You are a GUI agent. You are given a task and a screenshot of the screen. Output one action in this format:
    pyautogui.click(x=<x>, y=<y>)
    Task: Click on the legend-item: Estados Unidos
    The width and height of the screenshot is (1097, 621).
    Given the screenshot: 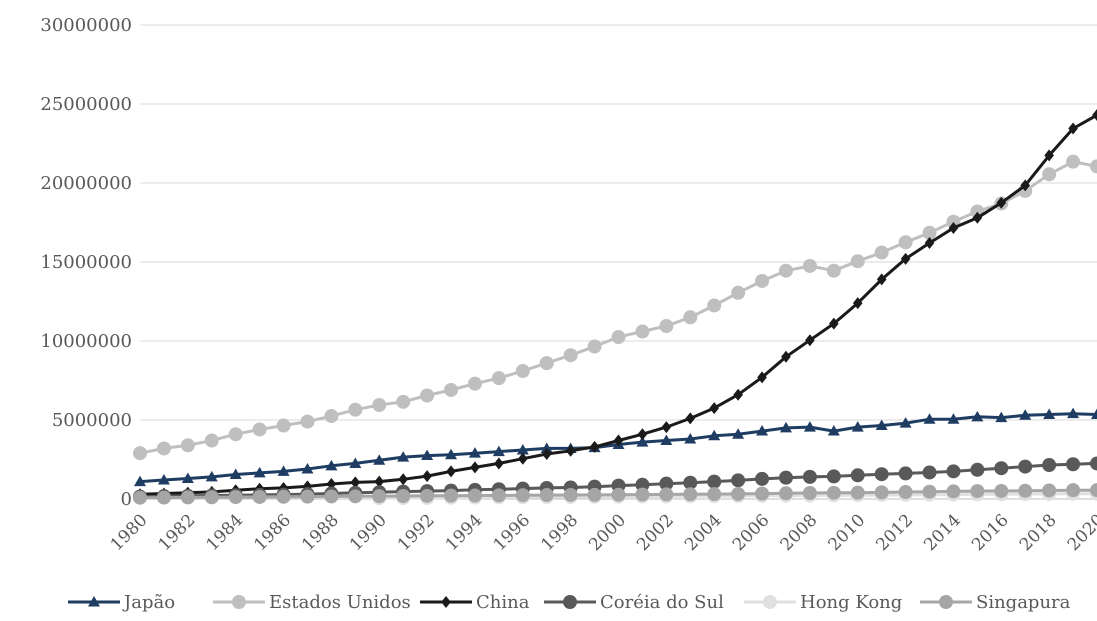 What is the action you would take?
    pyautogui.click(x=312, y=602)
    